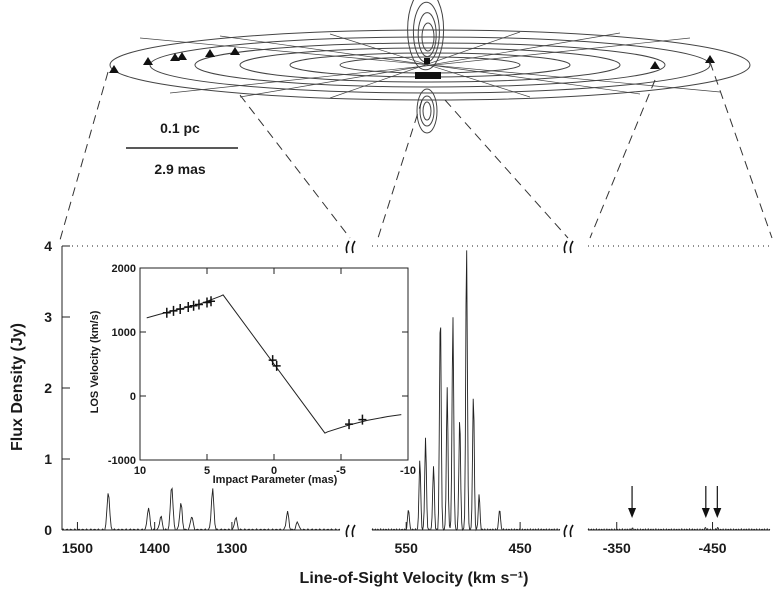  I want to click on x-tick-label: 1400, so click(154, 548).